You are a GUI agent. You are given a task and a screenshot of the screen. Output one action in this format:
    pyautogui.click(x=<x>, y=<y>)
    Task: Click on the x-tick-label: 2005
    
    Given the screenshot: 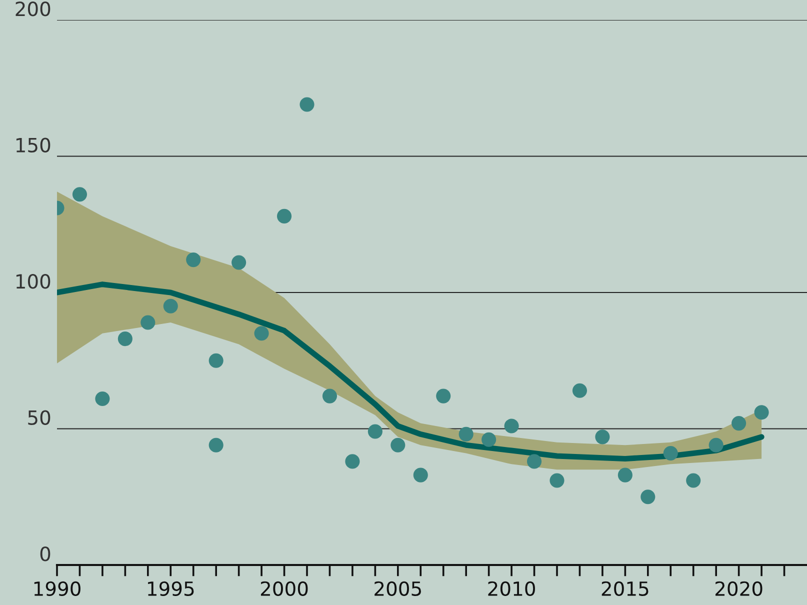 What is the action you would take?
    pyautogui.click(x=397, y=588)
    